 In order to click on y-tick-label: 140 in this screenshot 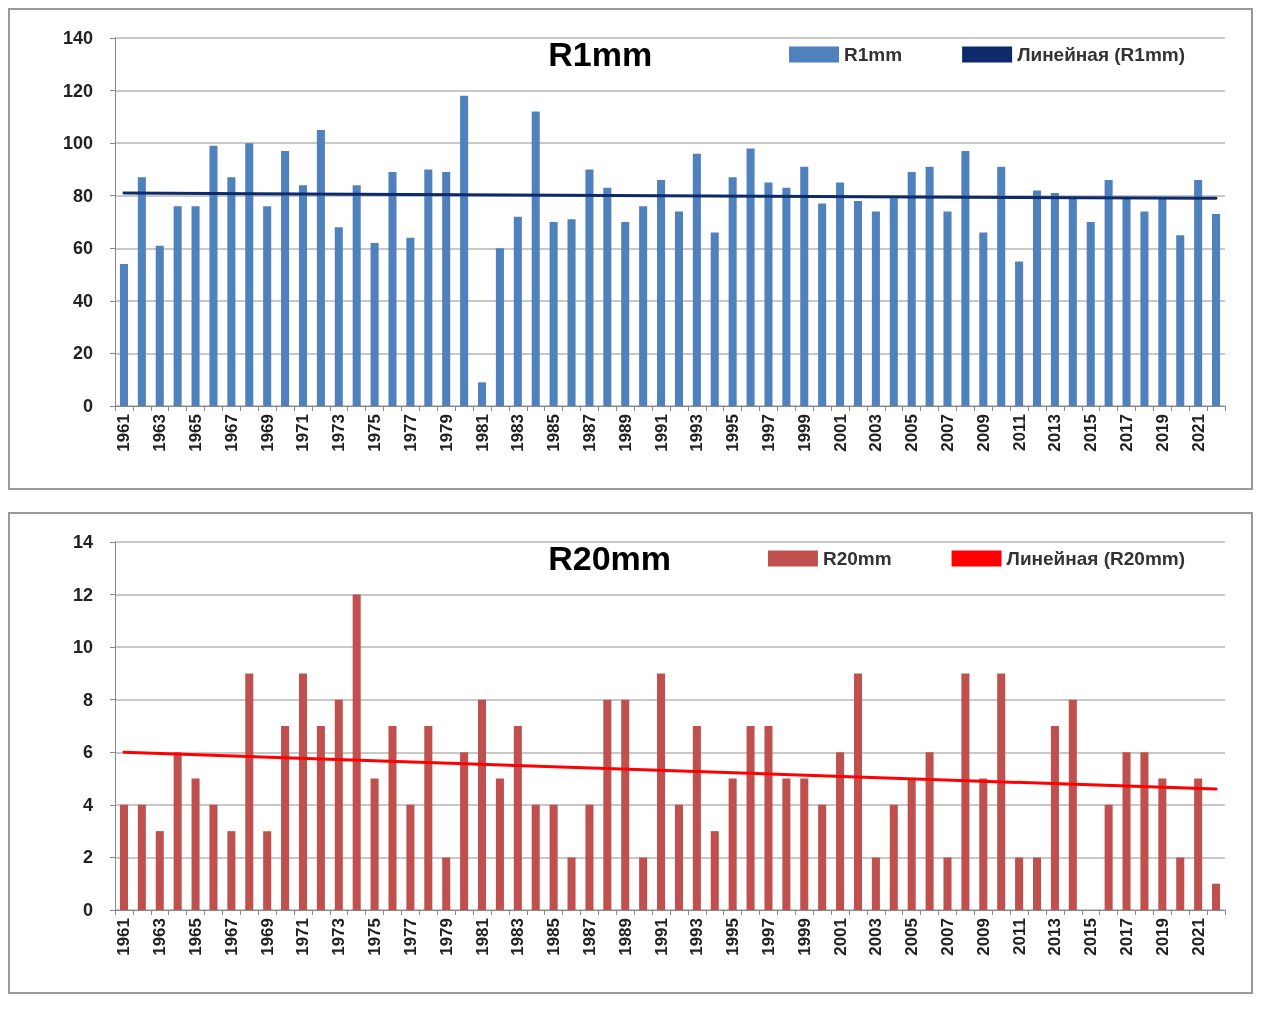, I will do `click(77, 38)`.